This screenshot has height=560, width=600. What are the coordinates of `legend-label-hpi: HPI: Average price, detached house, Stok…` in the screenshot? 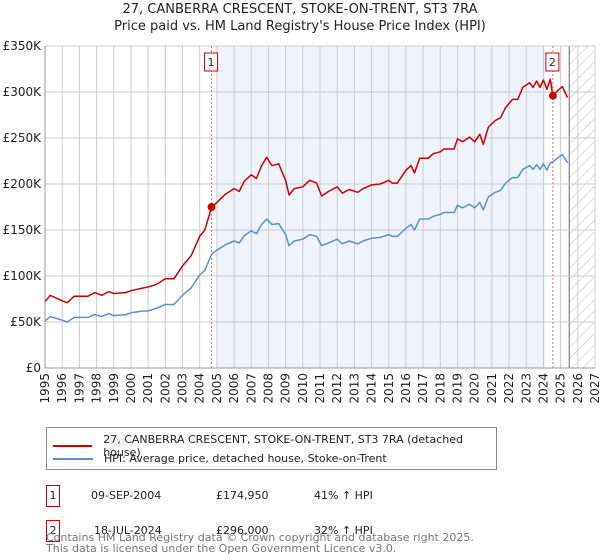 It's located at (245, 458).